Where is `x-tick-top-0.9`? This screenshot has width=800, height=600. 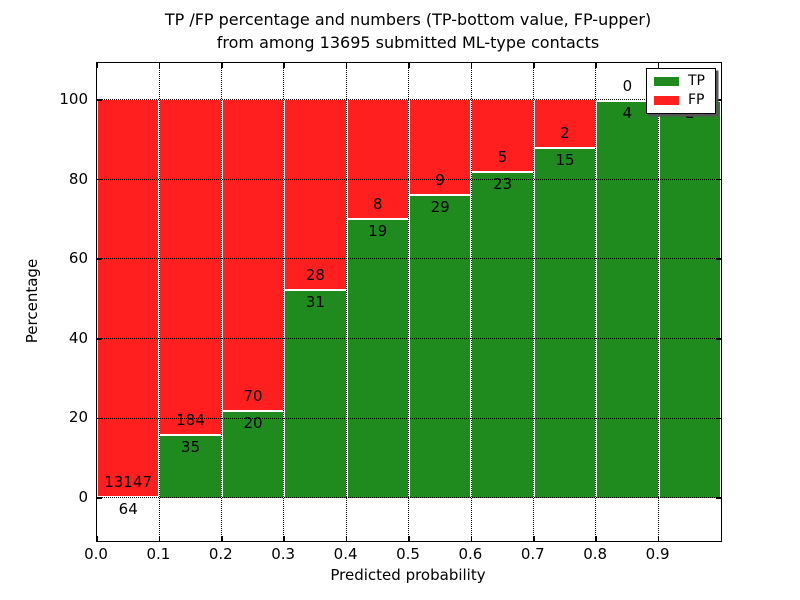 x-tick-top-0.9 is located at coordinates (658, 65).